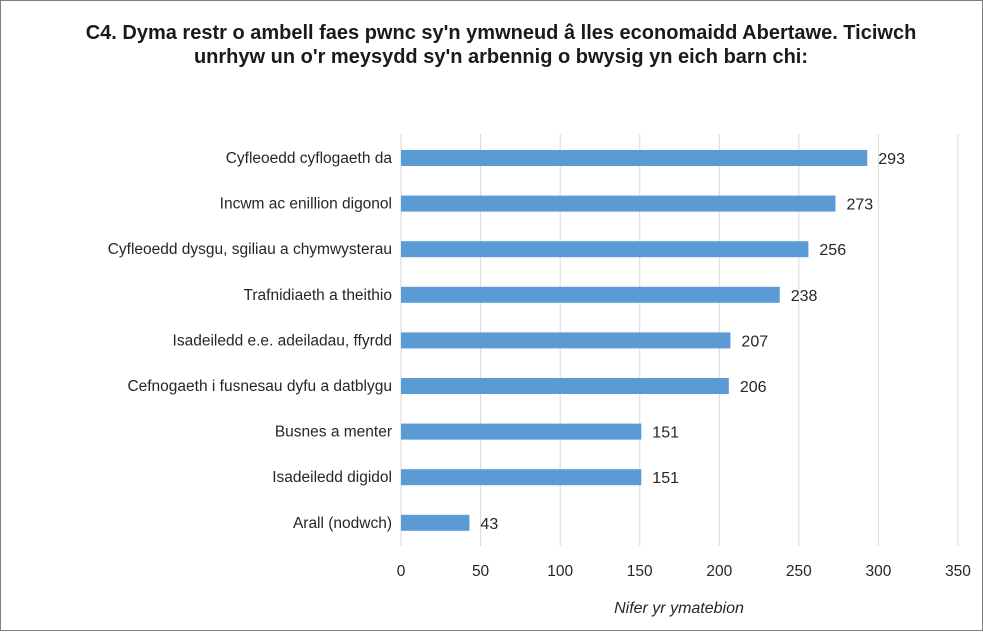  Describe the element at coordinates (753, 387) in the screenshot. I see `data-label: 206` at that location.